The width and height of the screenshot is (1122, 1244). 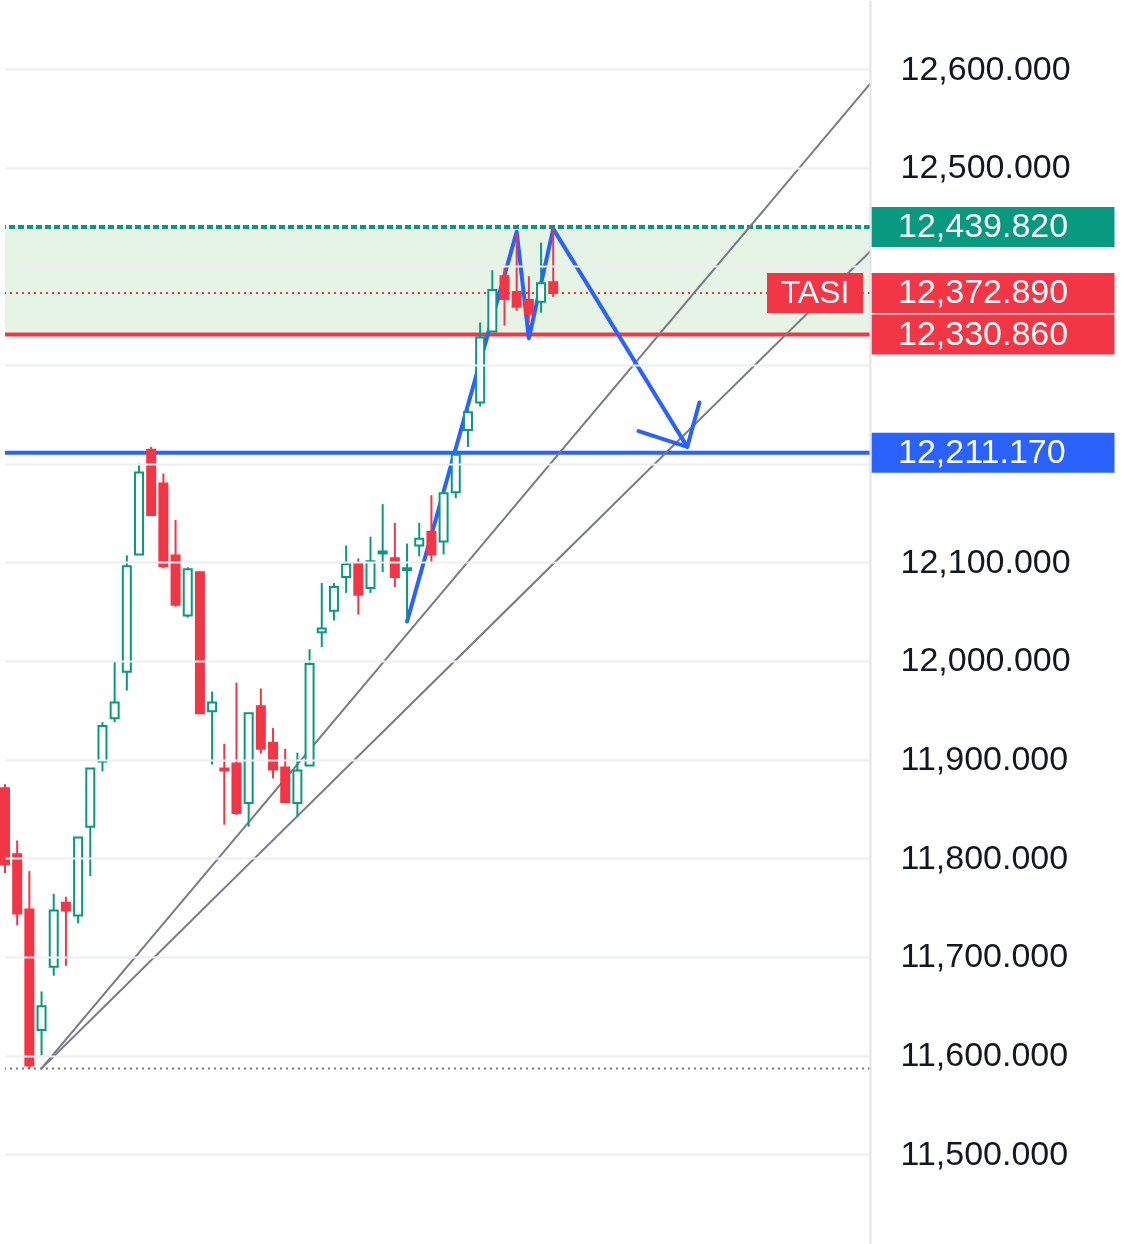 I want to click on y-tick-label: 12,100.000, so click(x=985, y=560).